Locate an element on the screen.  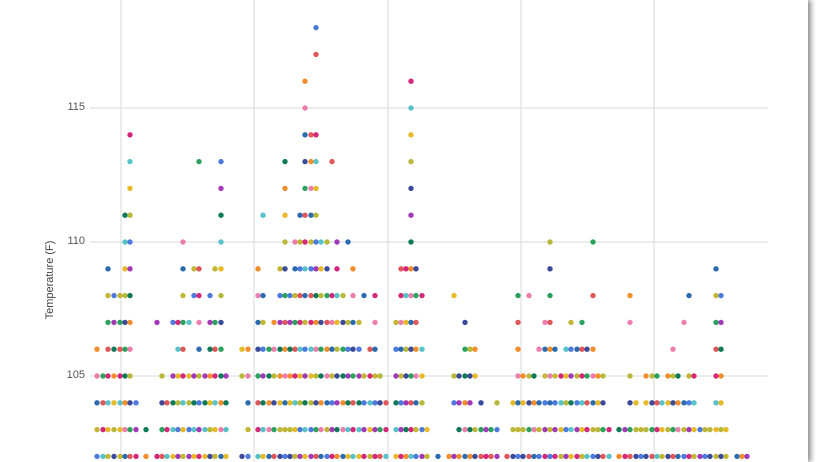
y-tick-label: 110 is located at coordinates (76, 241).